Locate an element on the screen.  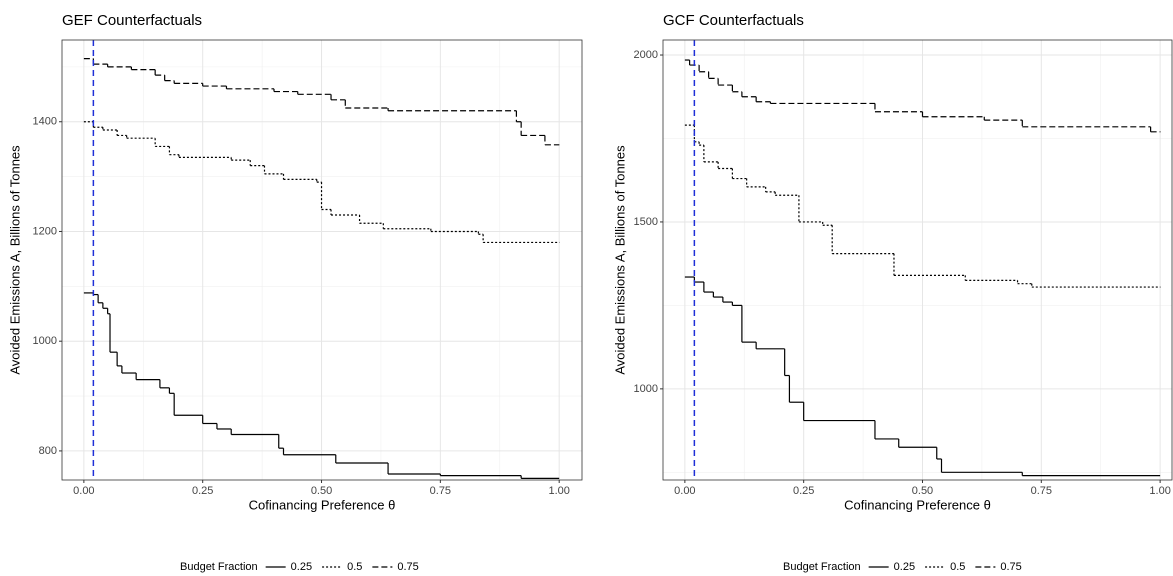
y-tick-label: 1500 is located at coordinates (646, 222).